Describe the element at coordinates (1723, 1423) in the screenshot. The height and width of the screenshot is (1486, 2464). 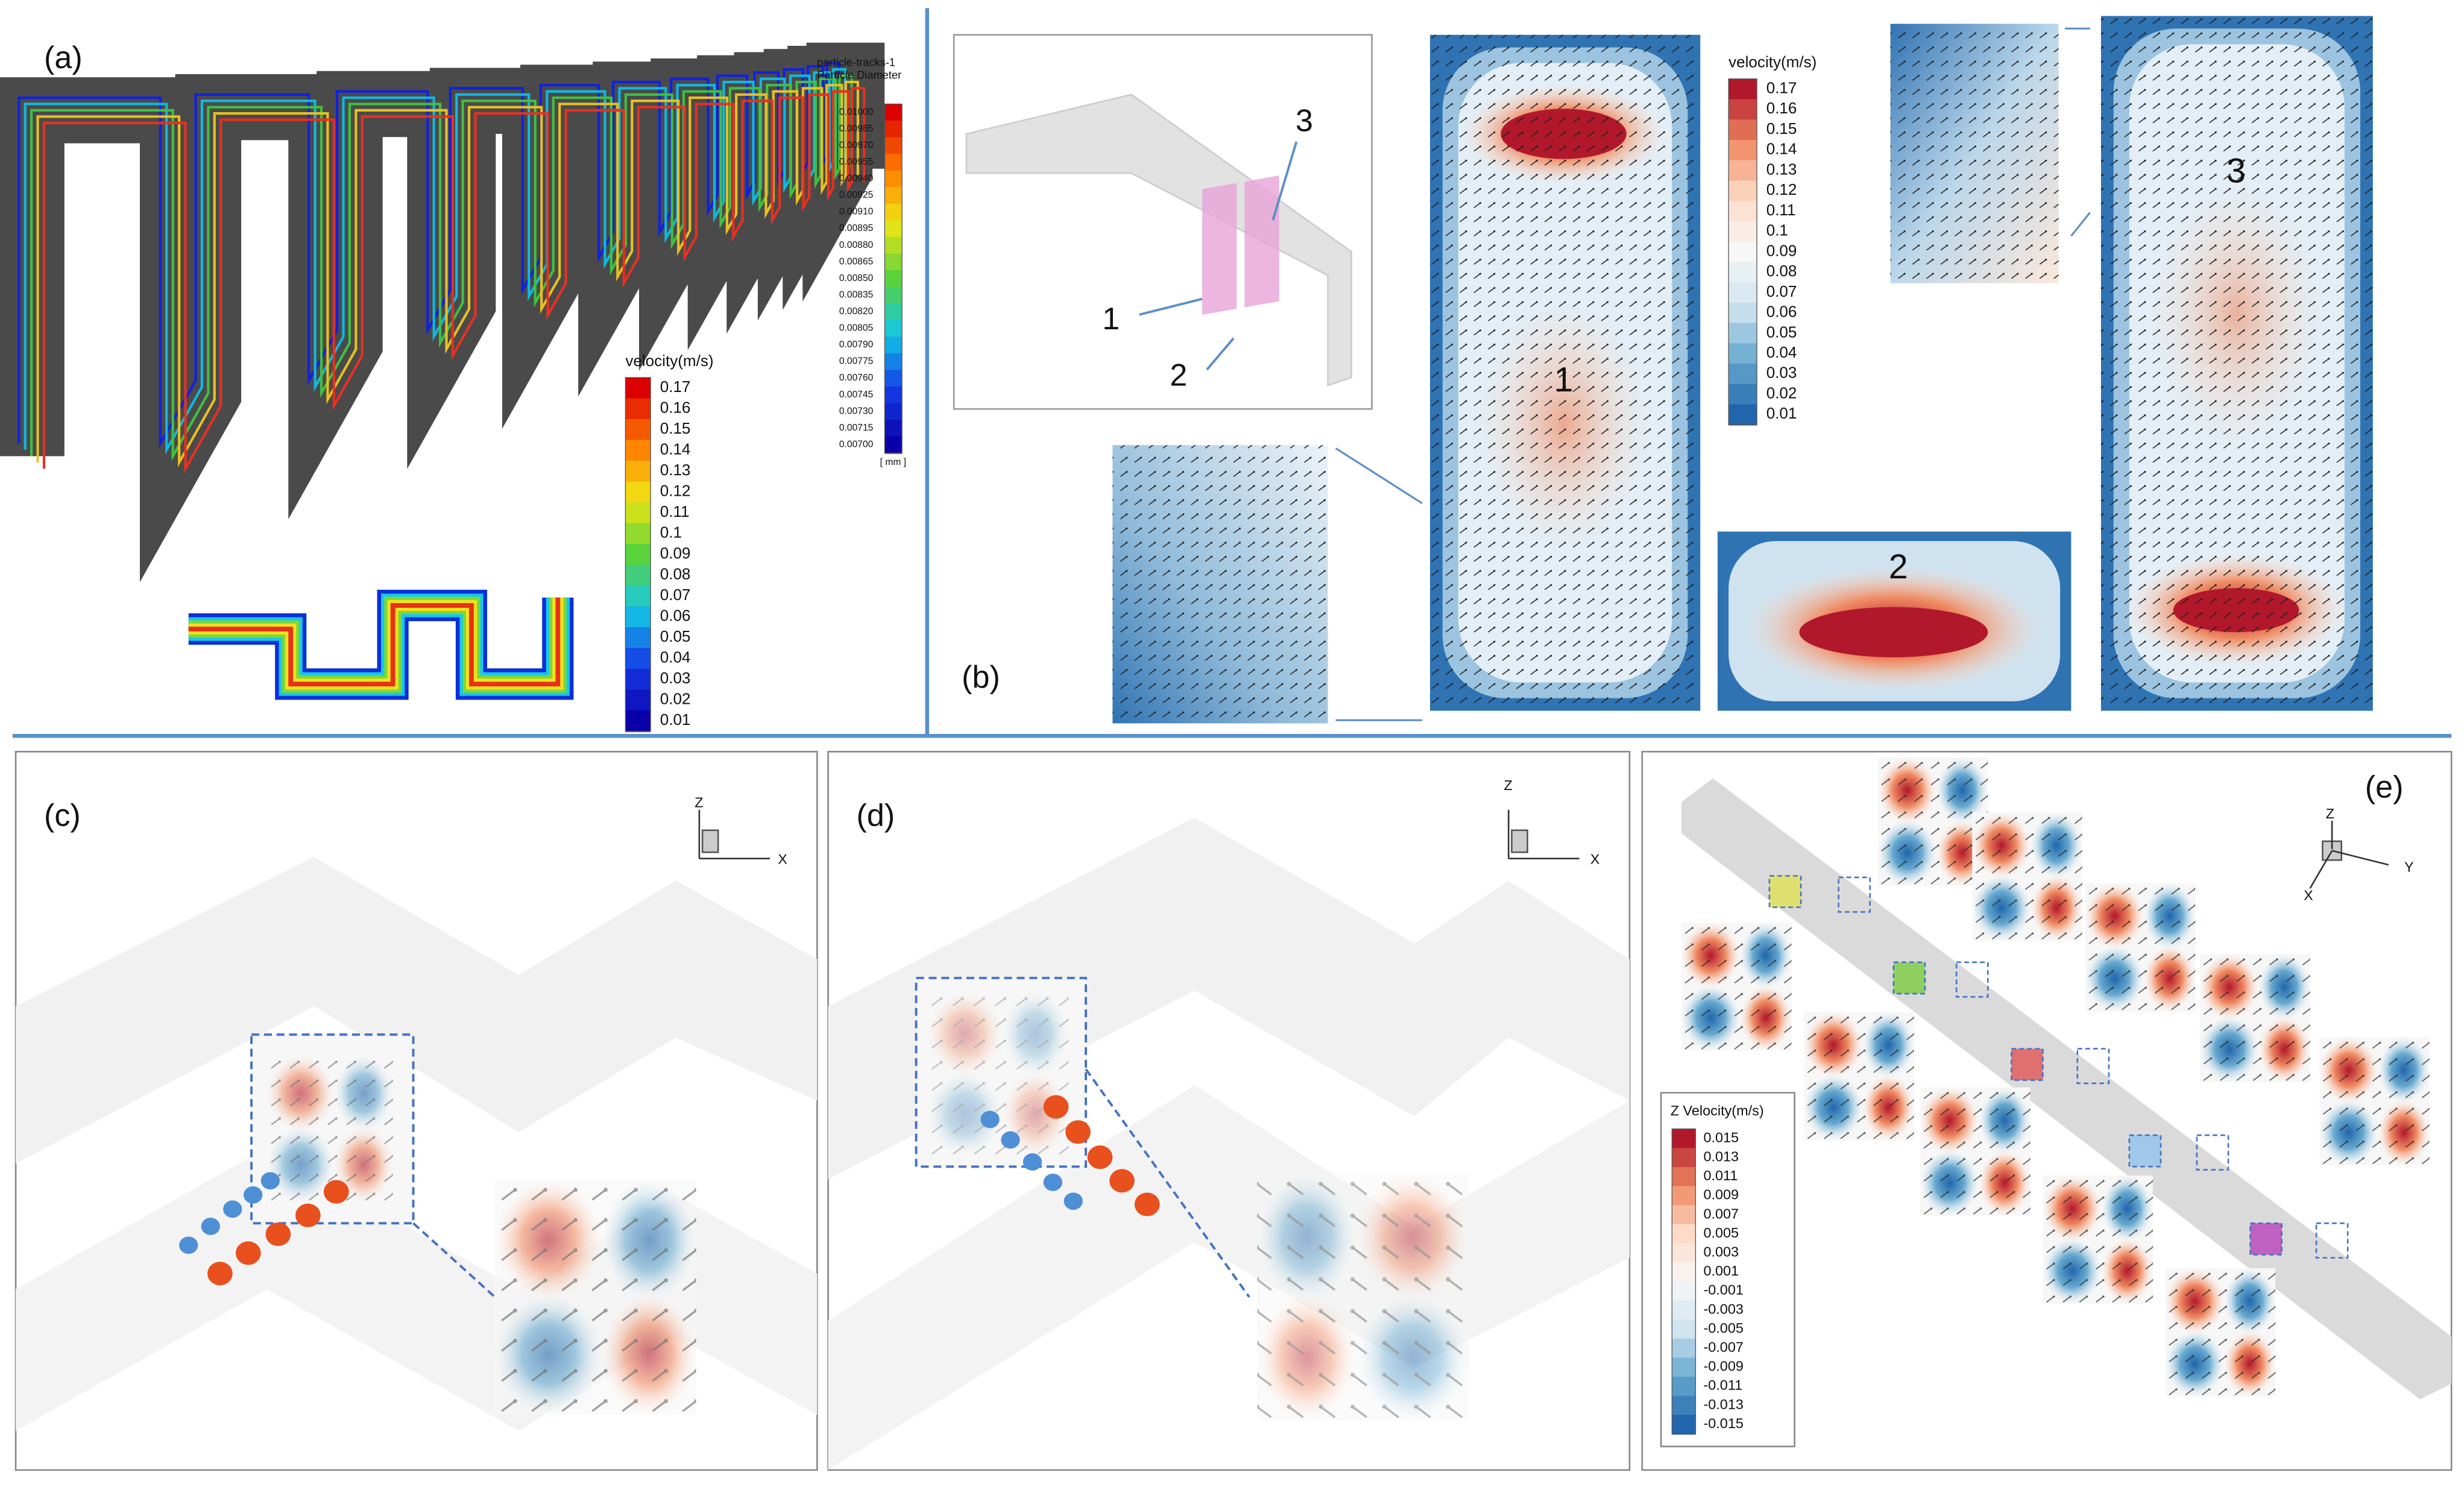
I see `colorbar-label: -0.015` at that location.